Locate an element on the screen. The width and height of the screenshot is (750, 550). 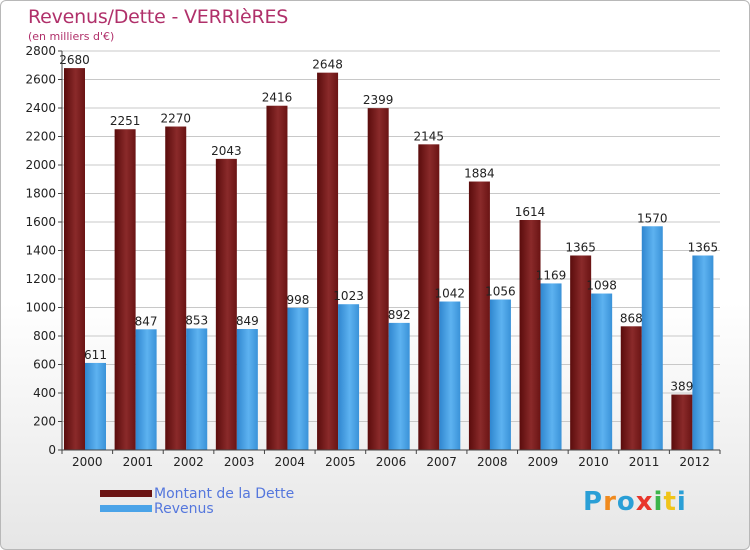
data-label: 2270 is located at coordinates (175, 119).